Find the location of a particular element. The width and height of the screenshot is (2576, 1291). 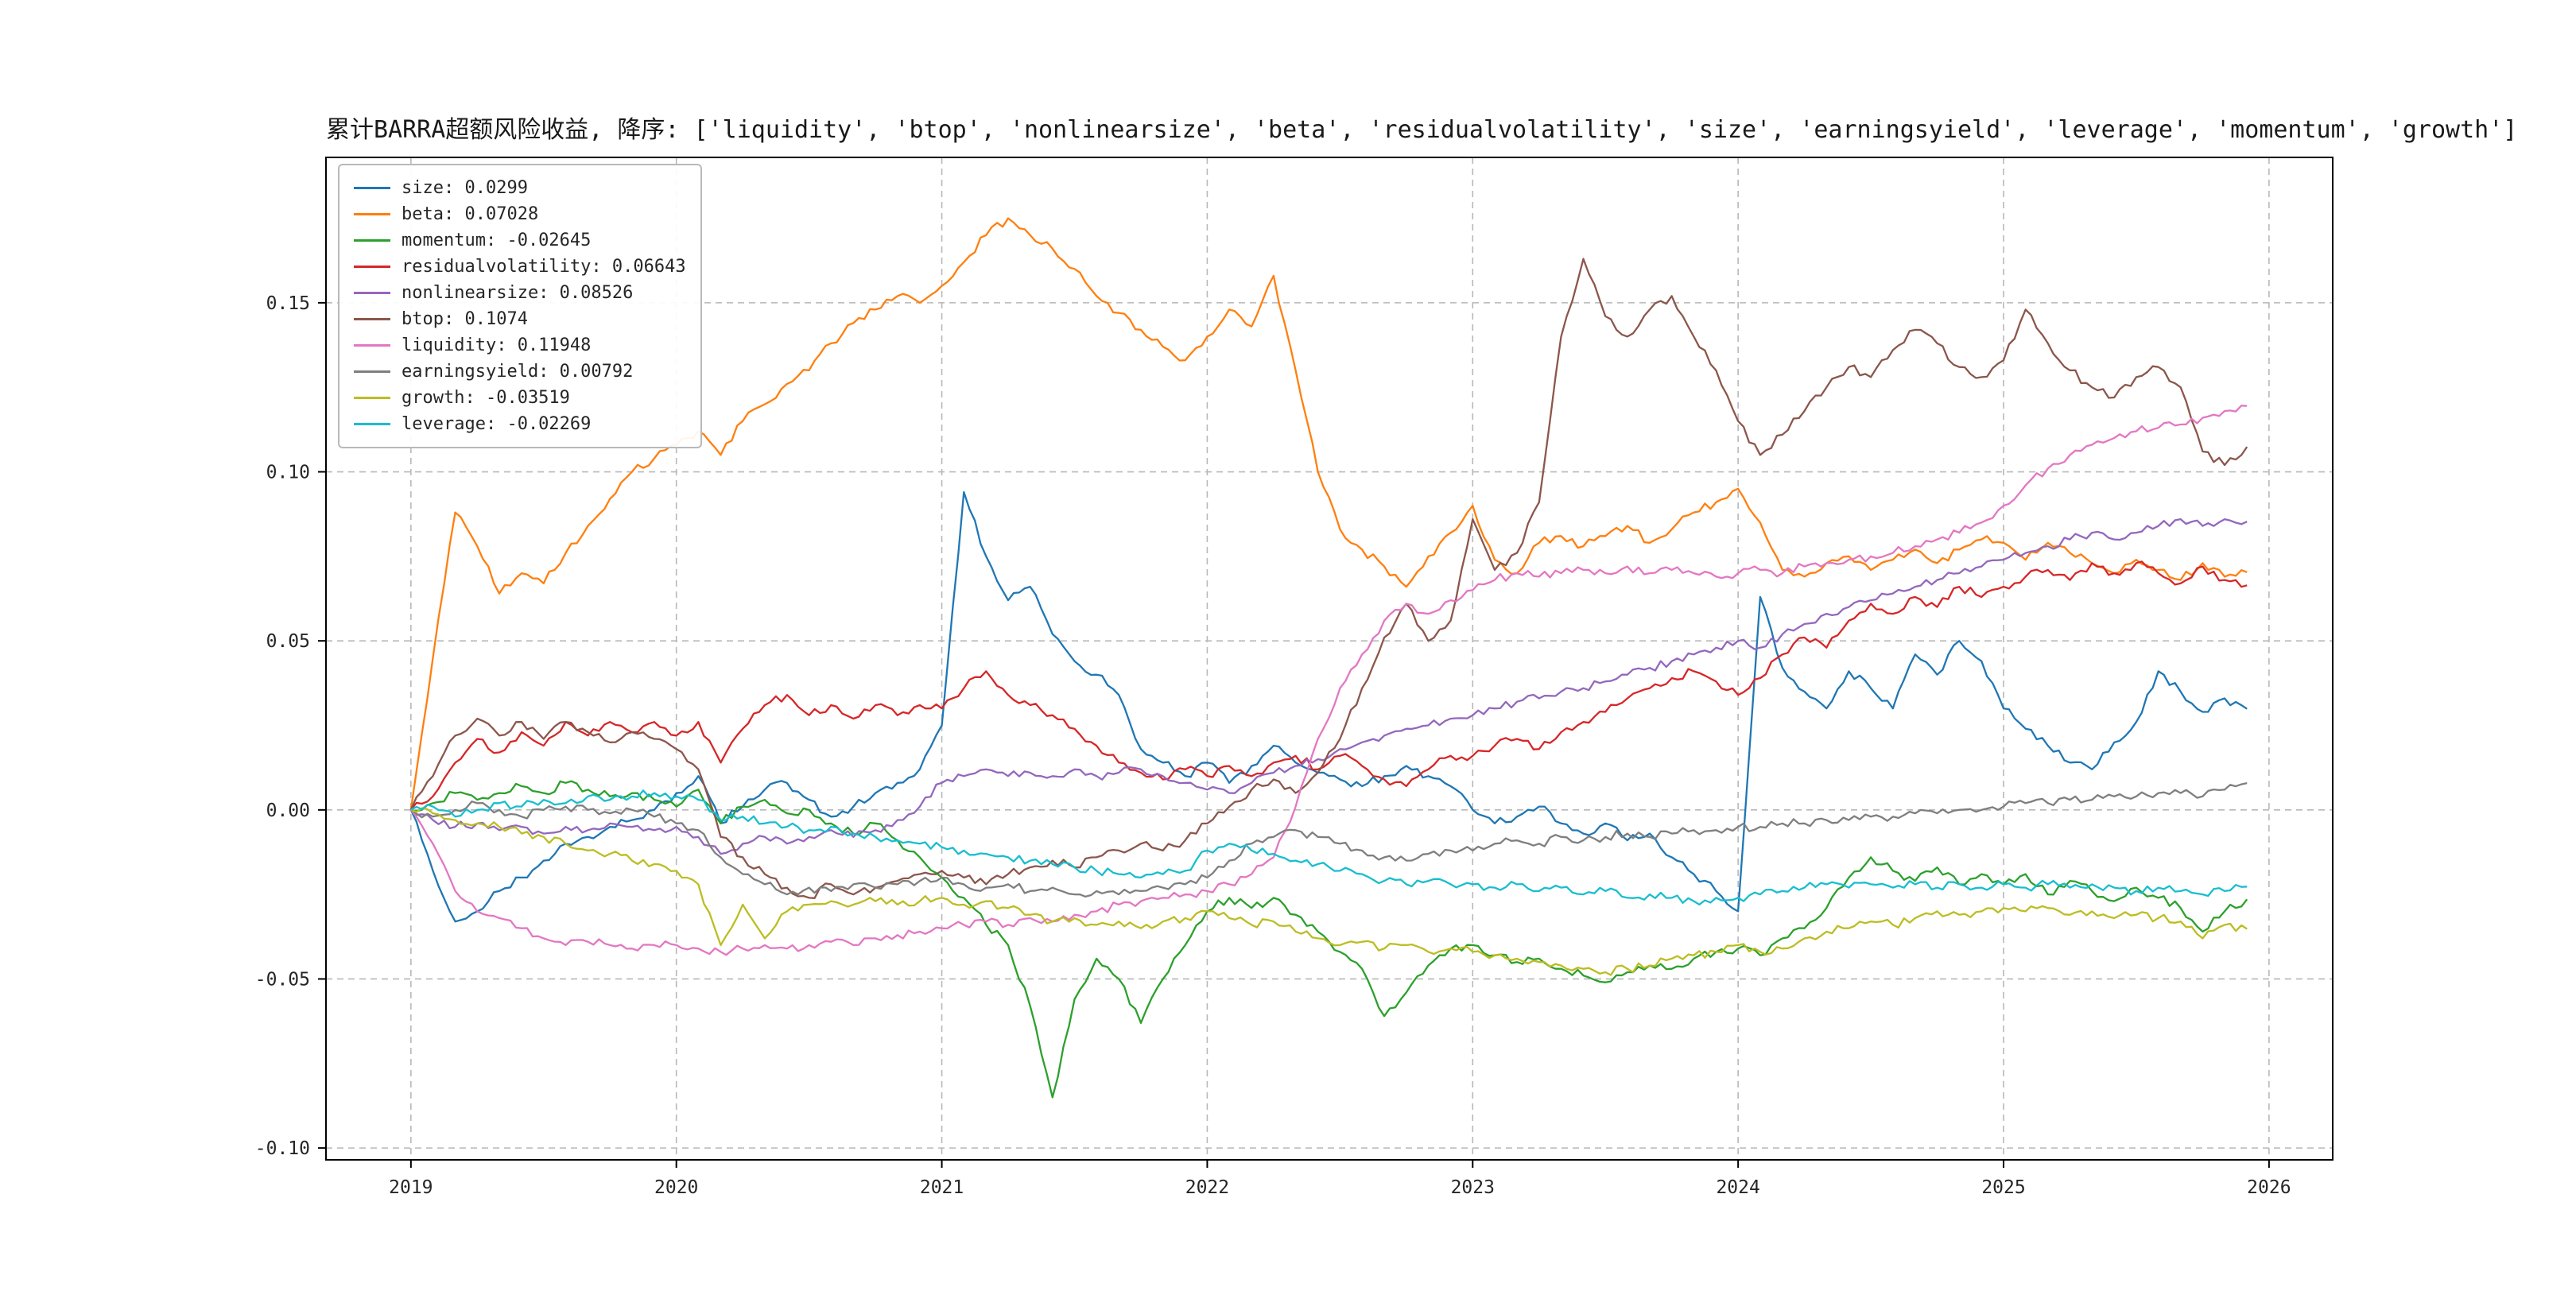

legend-line-swatch-liquidity is located at coordinates (372, 345).